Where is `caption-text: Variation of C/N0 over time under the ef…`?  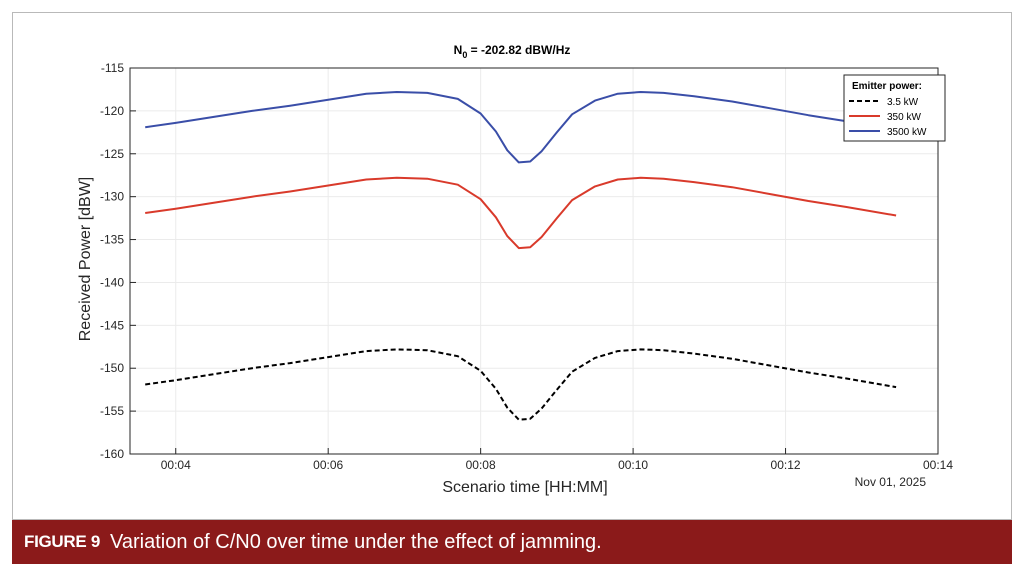
caption-text: Variation of C/N0 over time under the ef… is located at coordinates (356, 541).